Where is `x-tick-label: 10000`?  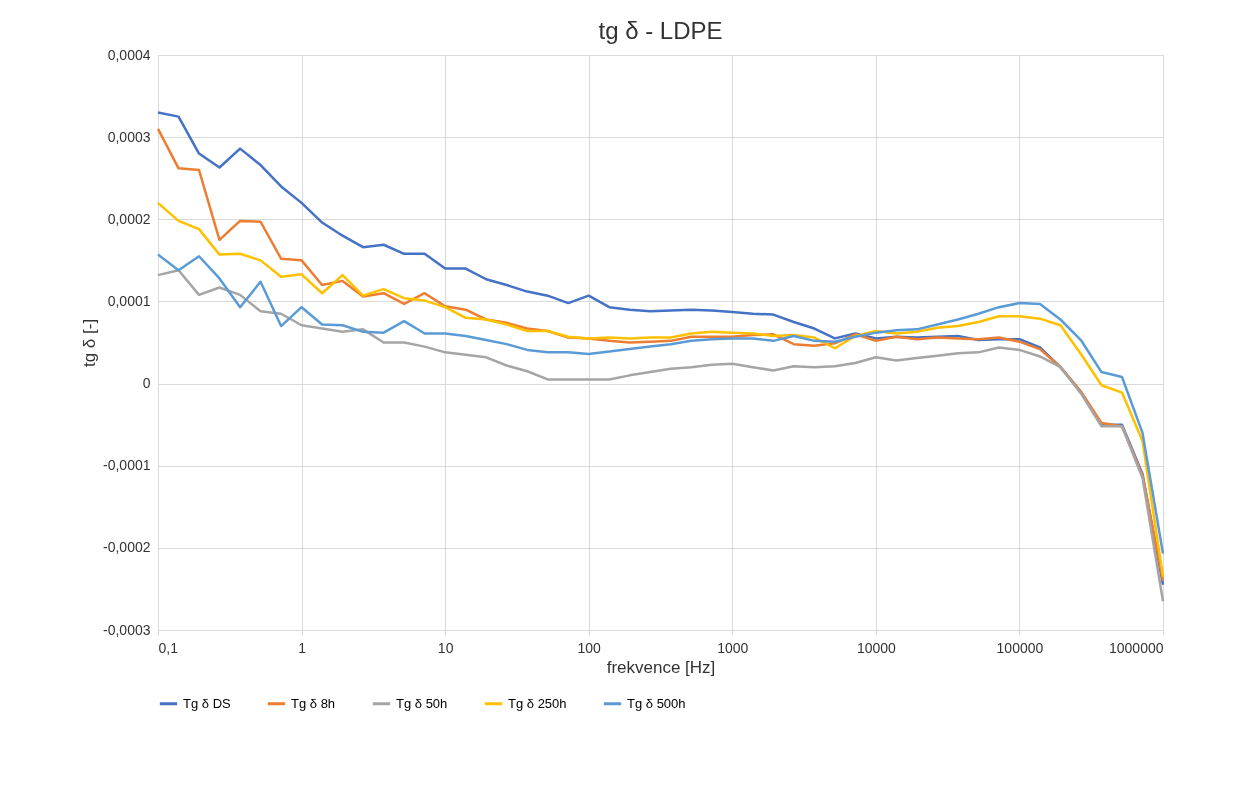
x-tick-label: 10000 is located at coordinates (876, 647).